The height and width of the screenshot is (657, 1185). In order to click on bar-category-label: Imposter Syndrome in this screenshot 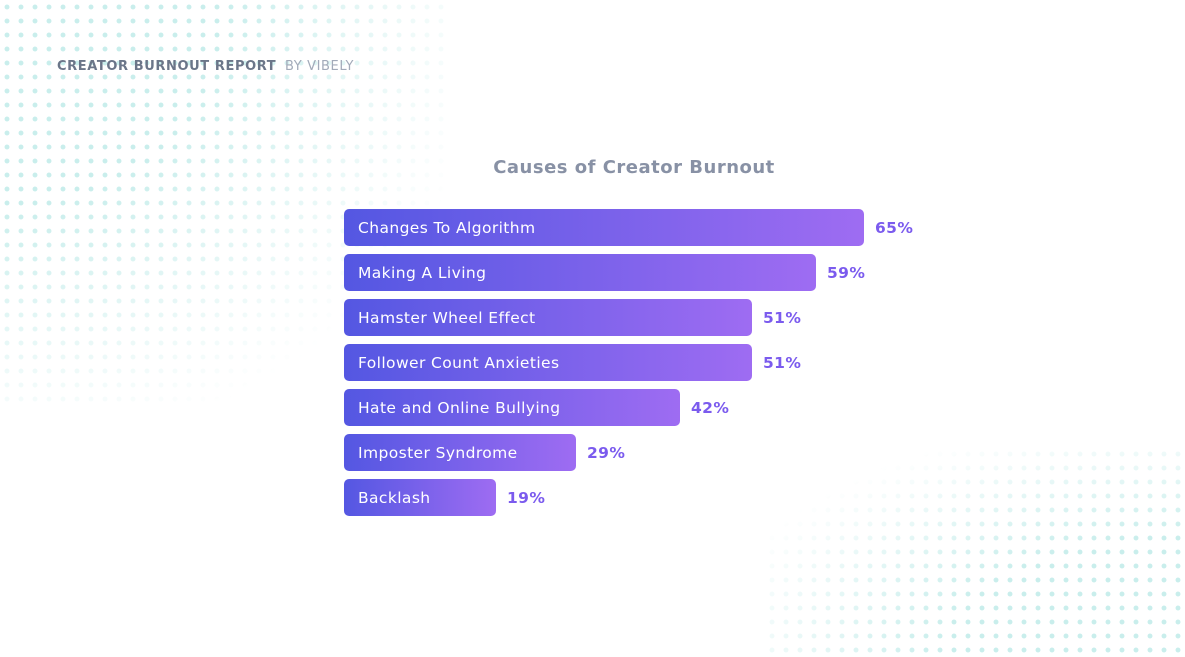, I will do `click(438, 452)`.